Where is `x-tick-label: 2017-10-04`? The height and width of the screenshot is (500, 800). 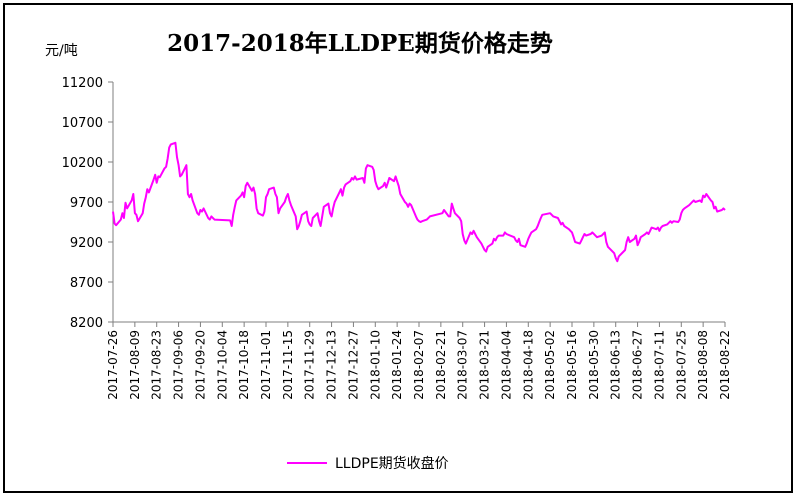
x-tick-label: 2017-10-04 is located at coordinates (222, 365).